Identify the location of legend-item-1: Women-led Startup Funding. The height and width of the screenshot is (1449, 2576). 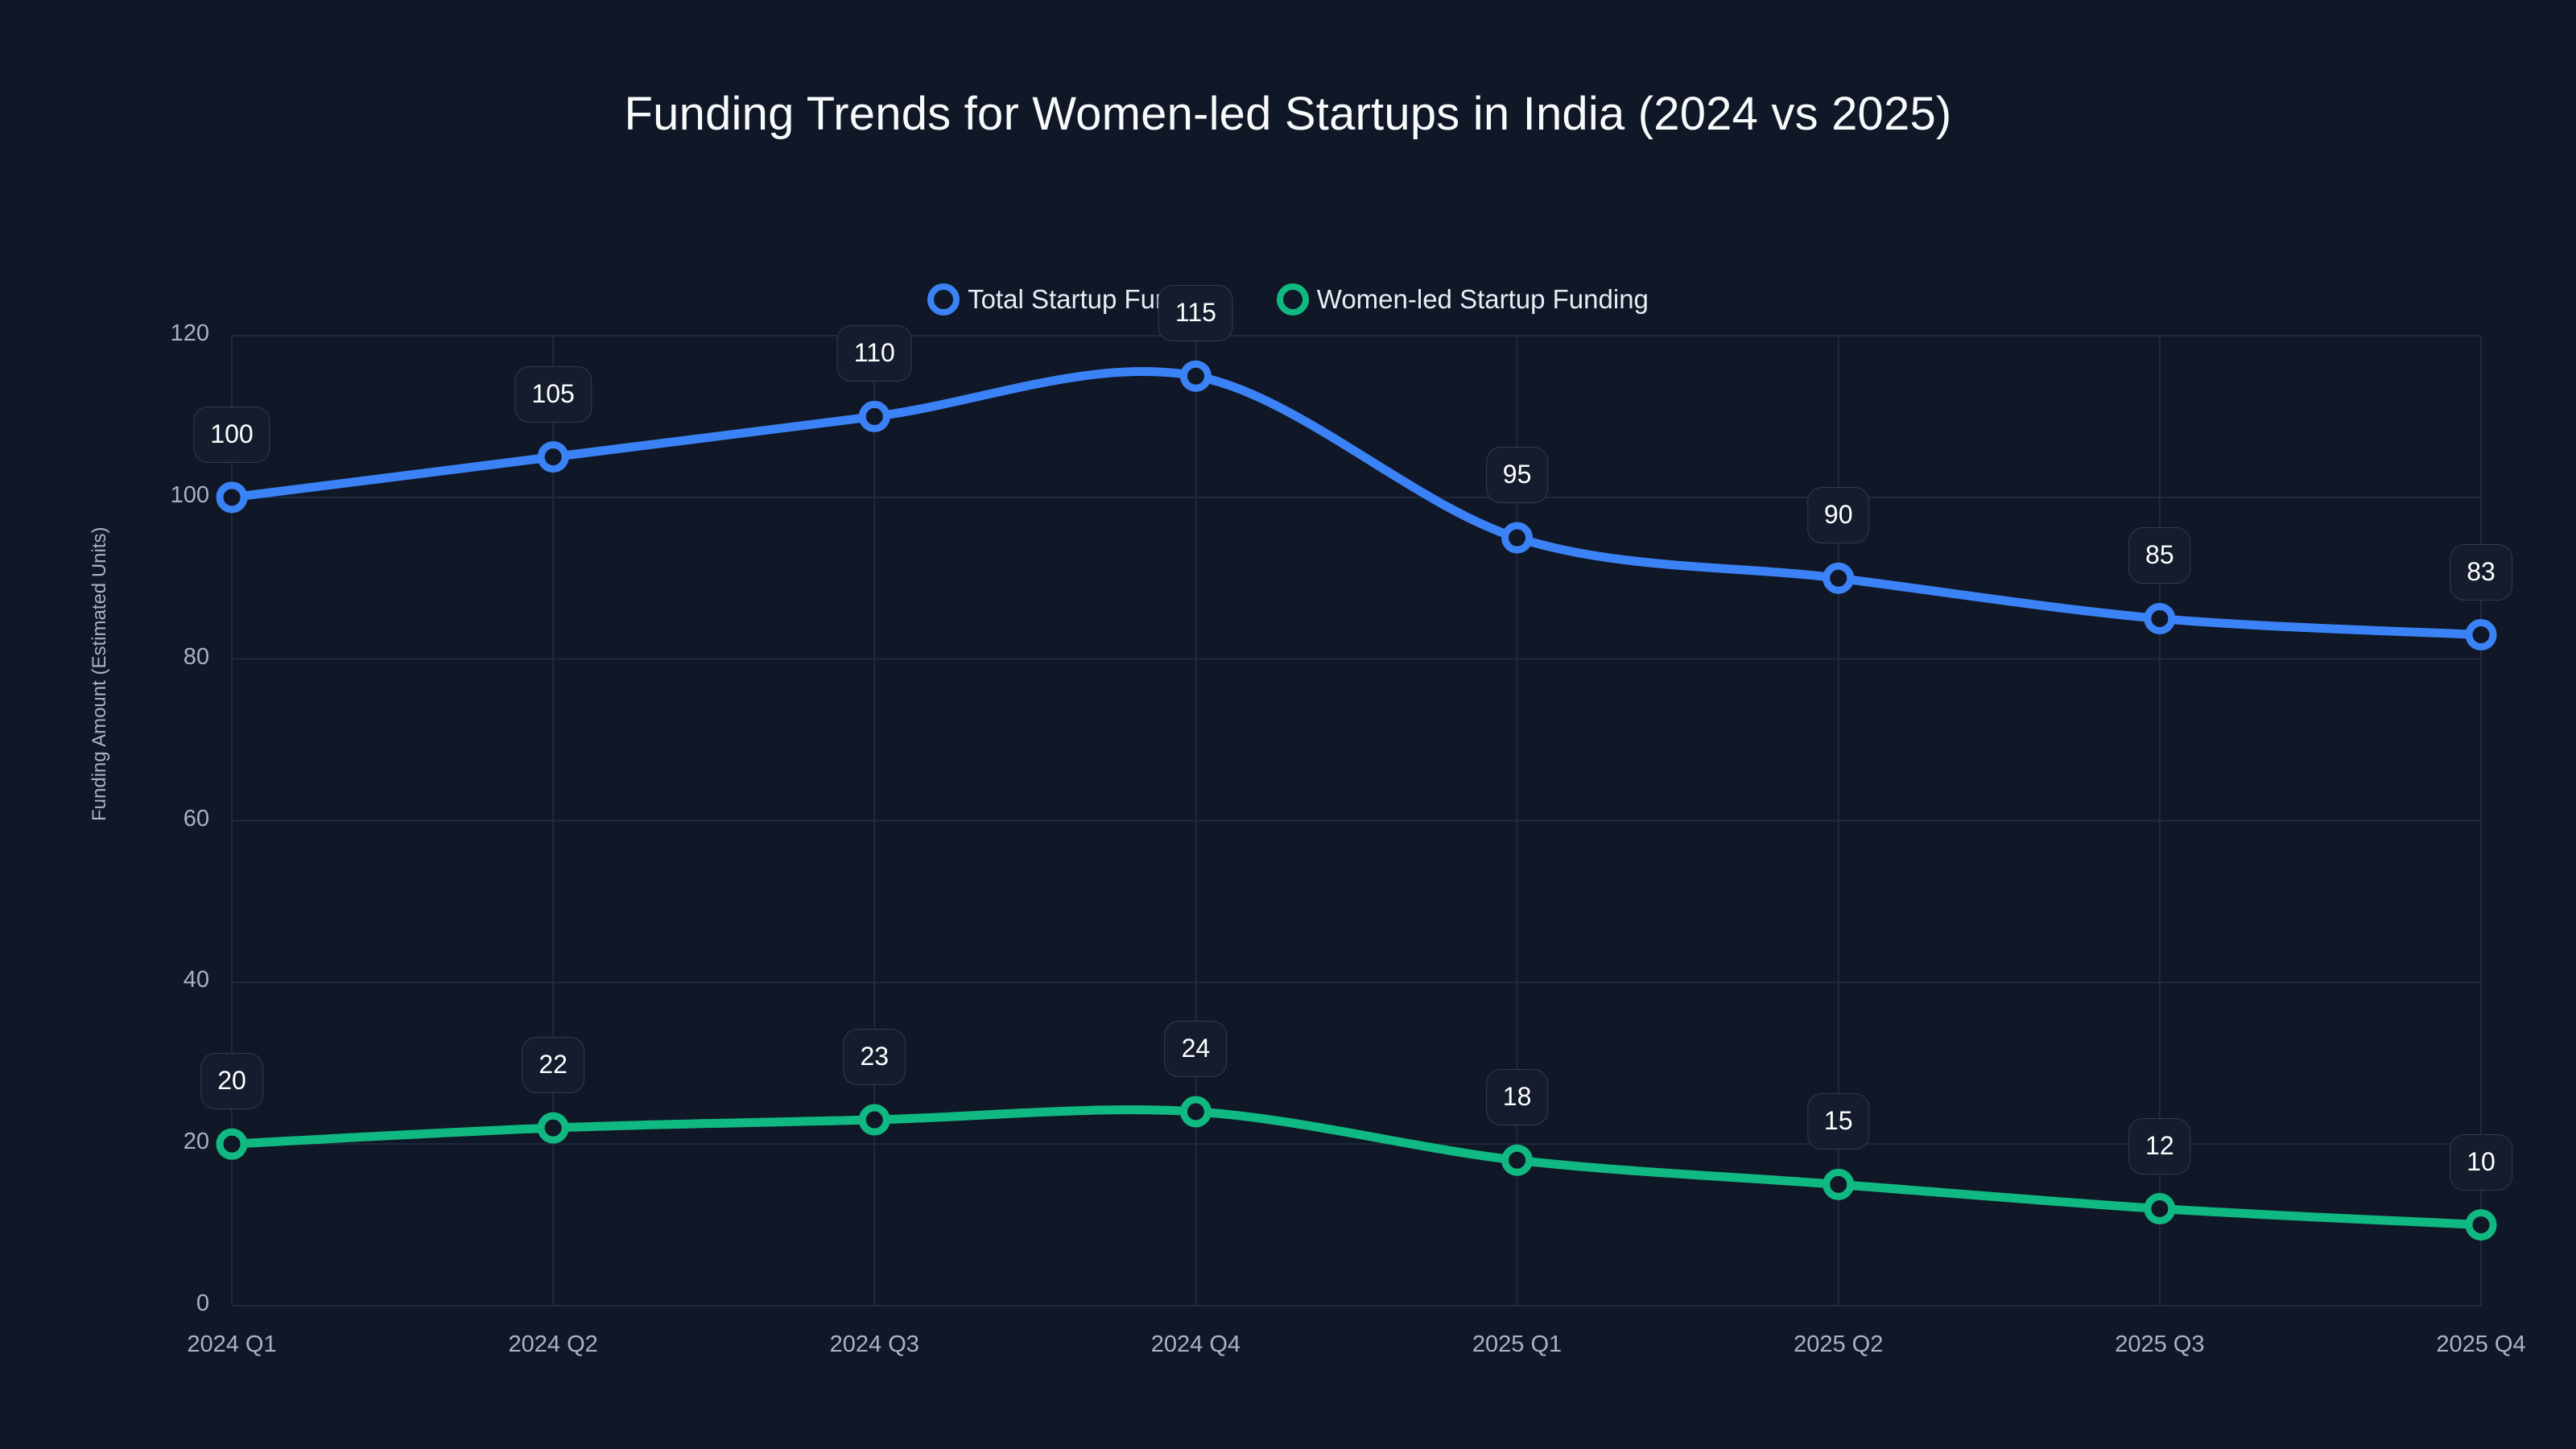
(1462, 299).